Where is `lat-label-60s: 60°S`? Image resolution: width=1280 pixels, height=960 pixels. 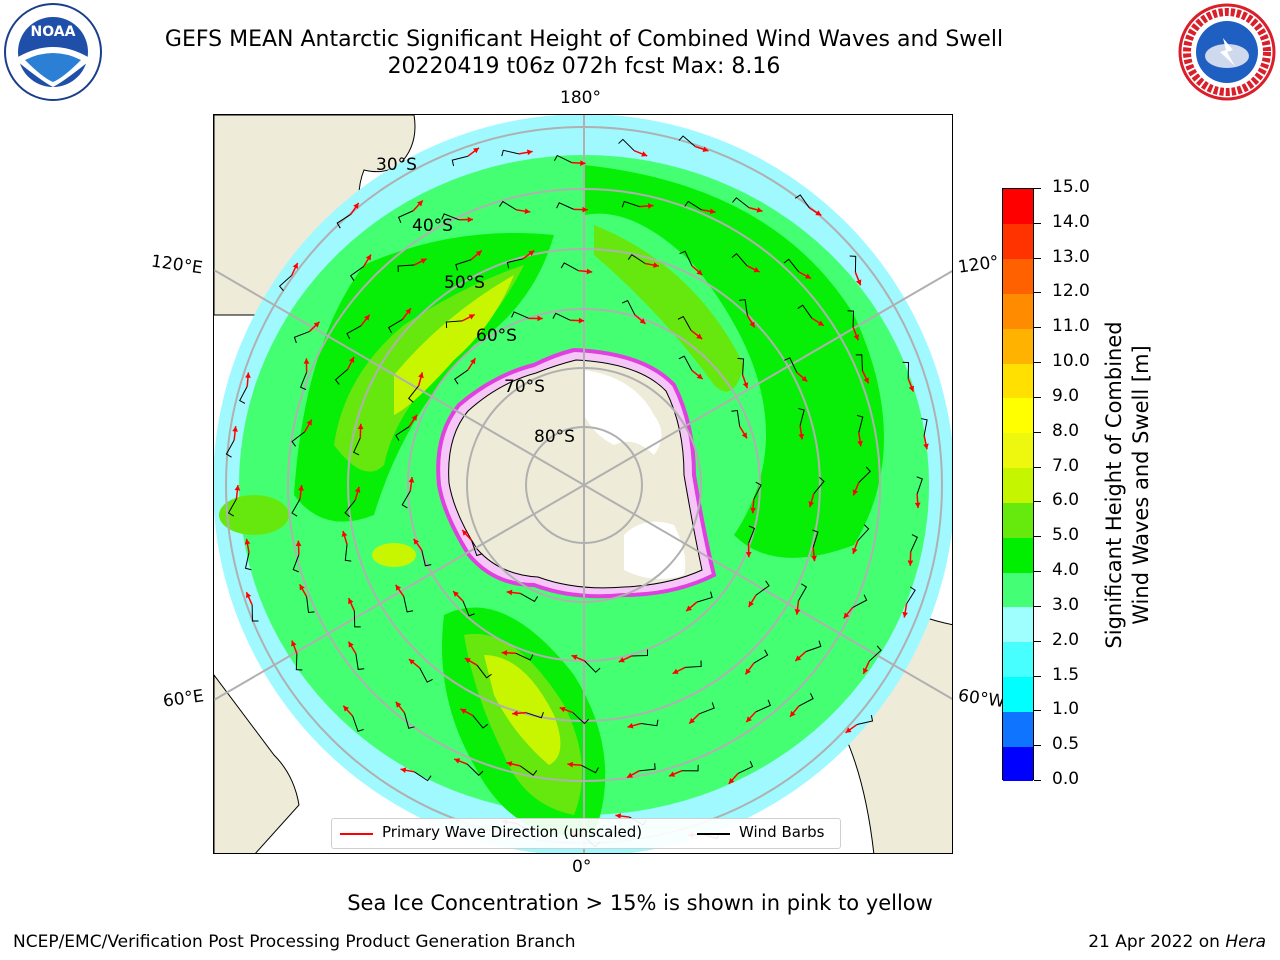
lat-label-60s: 60°S is located at coordinates (496, 336).